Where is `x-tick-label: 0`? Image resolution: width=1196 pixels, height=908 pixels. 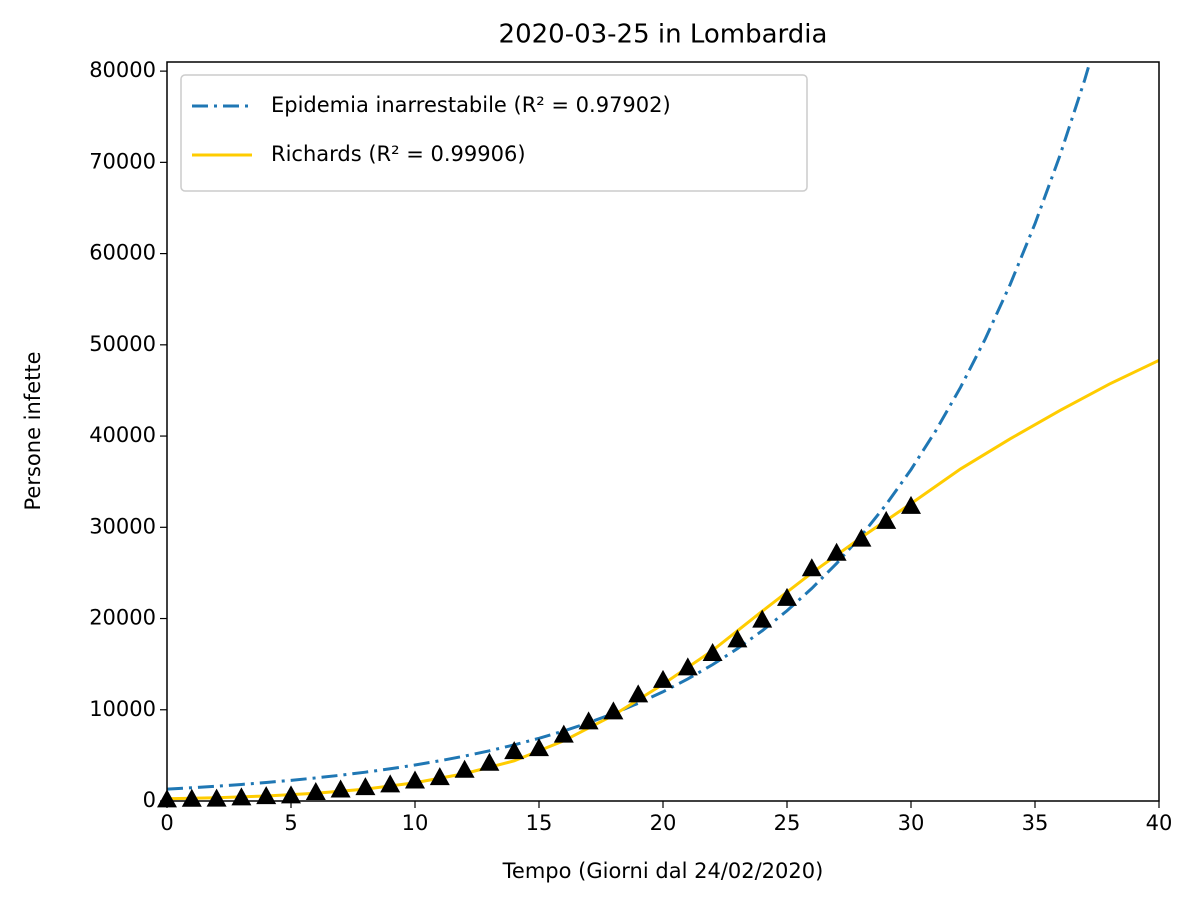
x-tick-label: 0 is located at coordinates (166, 823).